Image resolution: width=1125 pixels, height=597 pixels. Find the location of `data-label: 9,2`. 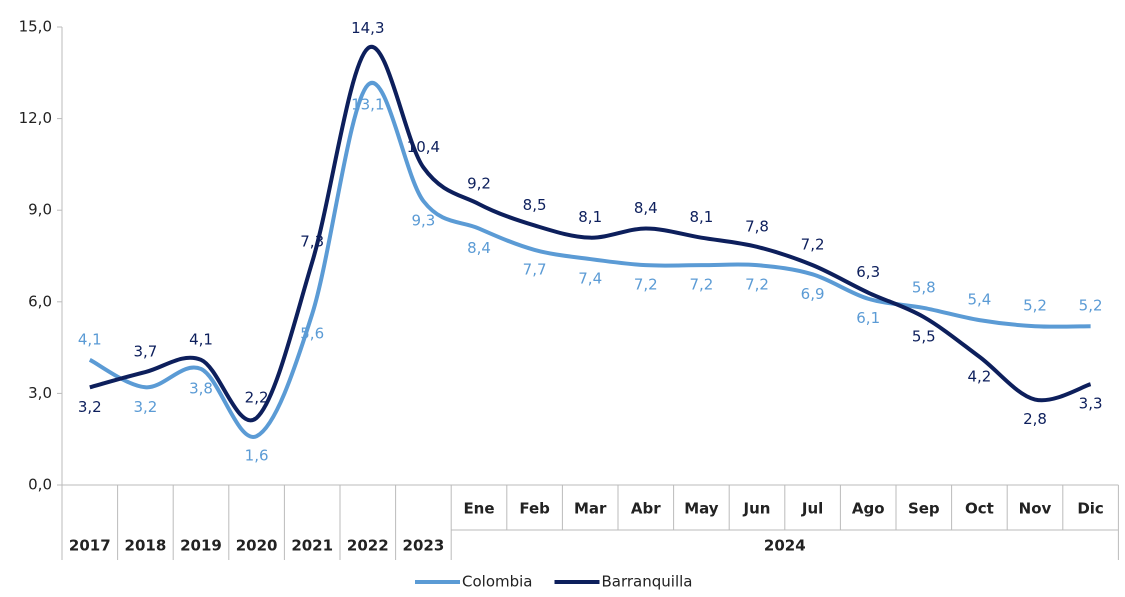

data-label: 9,2 is located at coordinates (479, 184).